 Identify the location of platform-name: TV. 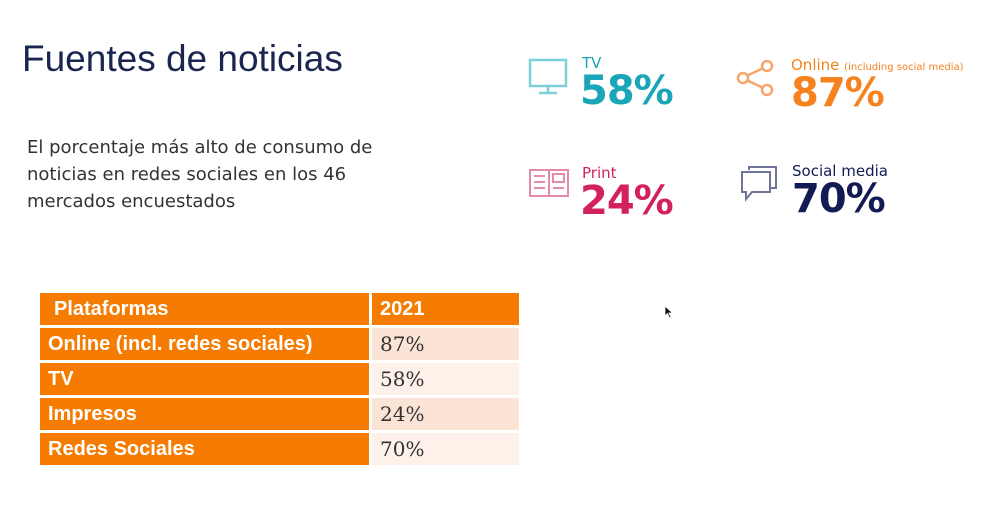
(204, 379).